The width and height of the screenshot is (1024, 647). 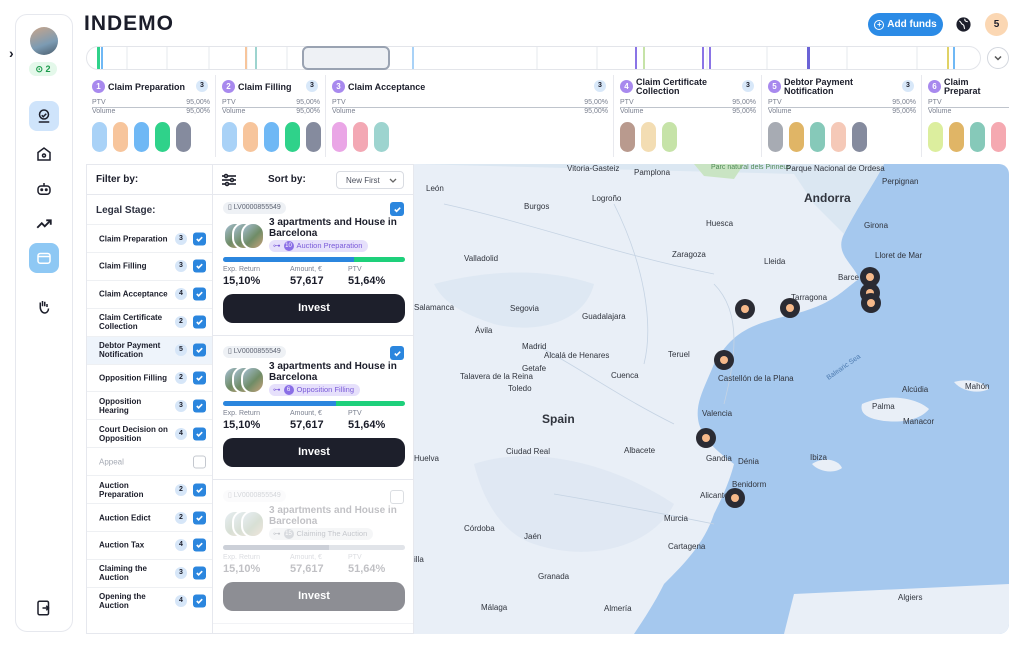 I want to click on dashboard-icon, so click(x=44, y=116).